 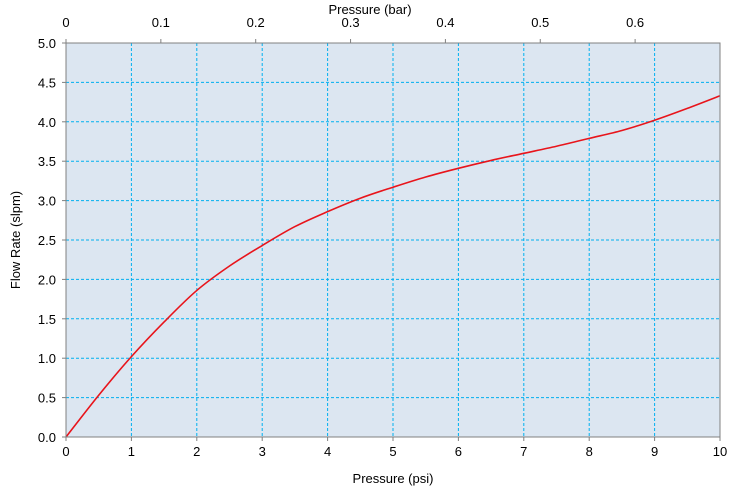 What do you see at coordinates (47, 122) in the screenshot?
I see `y-tick-label: 4.0` at bounding box center [47, 122].